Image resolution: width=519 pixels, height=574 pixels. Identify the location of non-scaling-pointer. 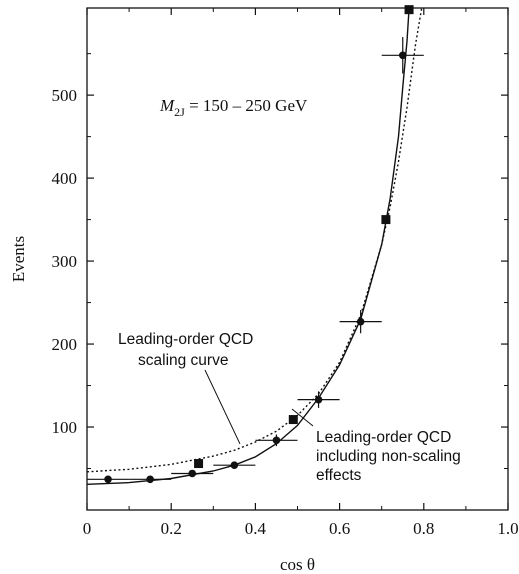
(302, 417).